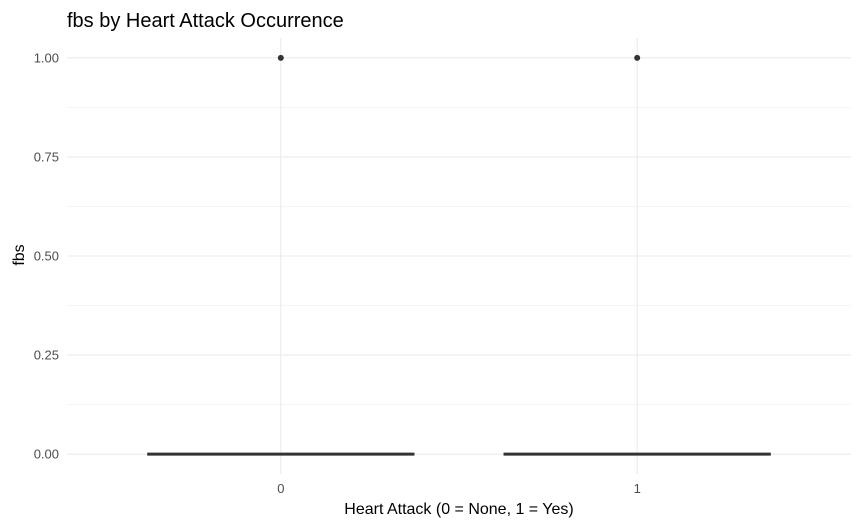 This screenshot has width=861, height=527. I want to click on chart-title: fbs by Heart Attack Occurrence, so click(205, 21).